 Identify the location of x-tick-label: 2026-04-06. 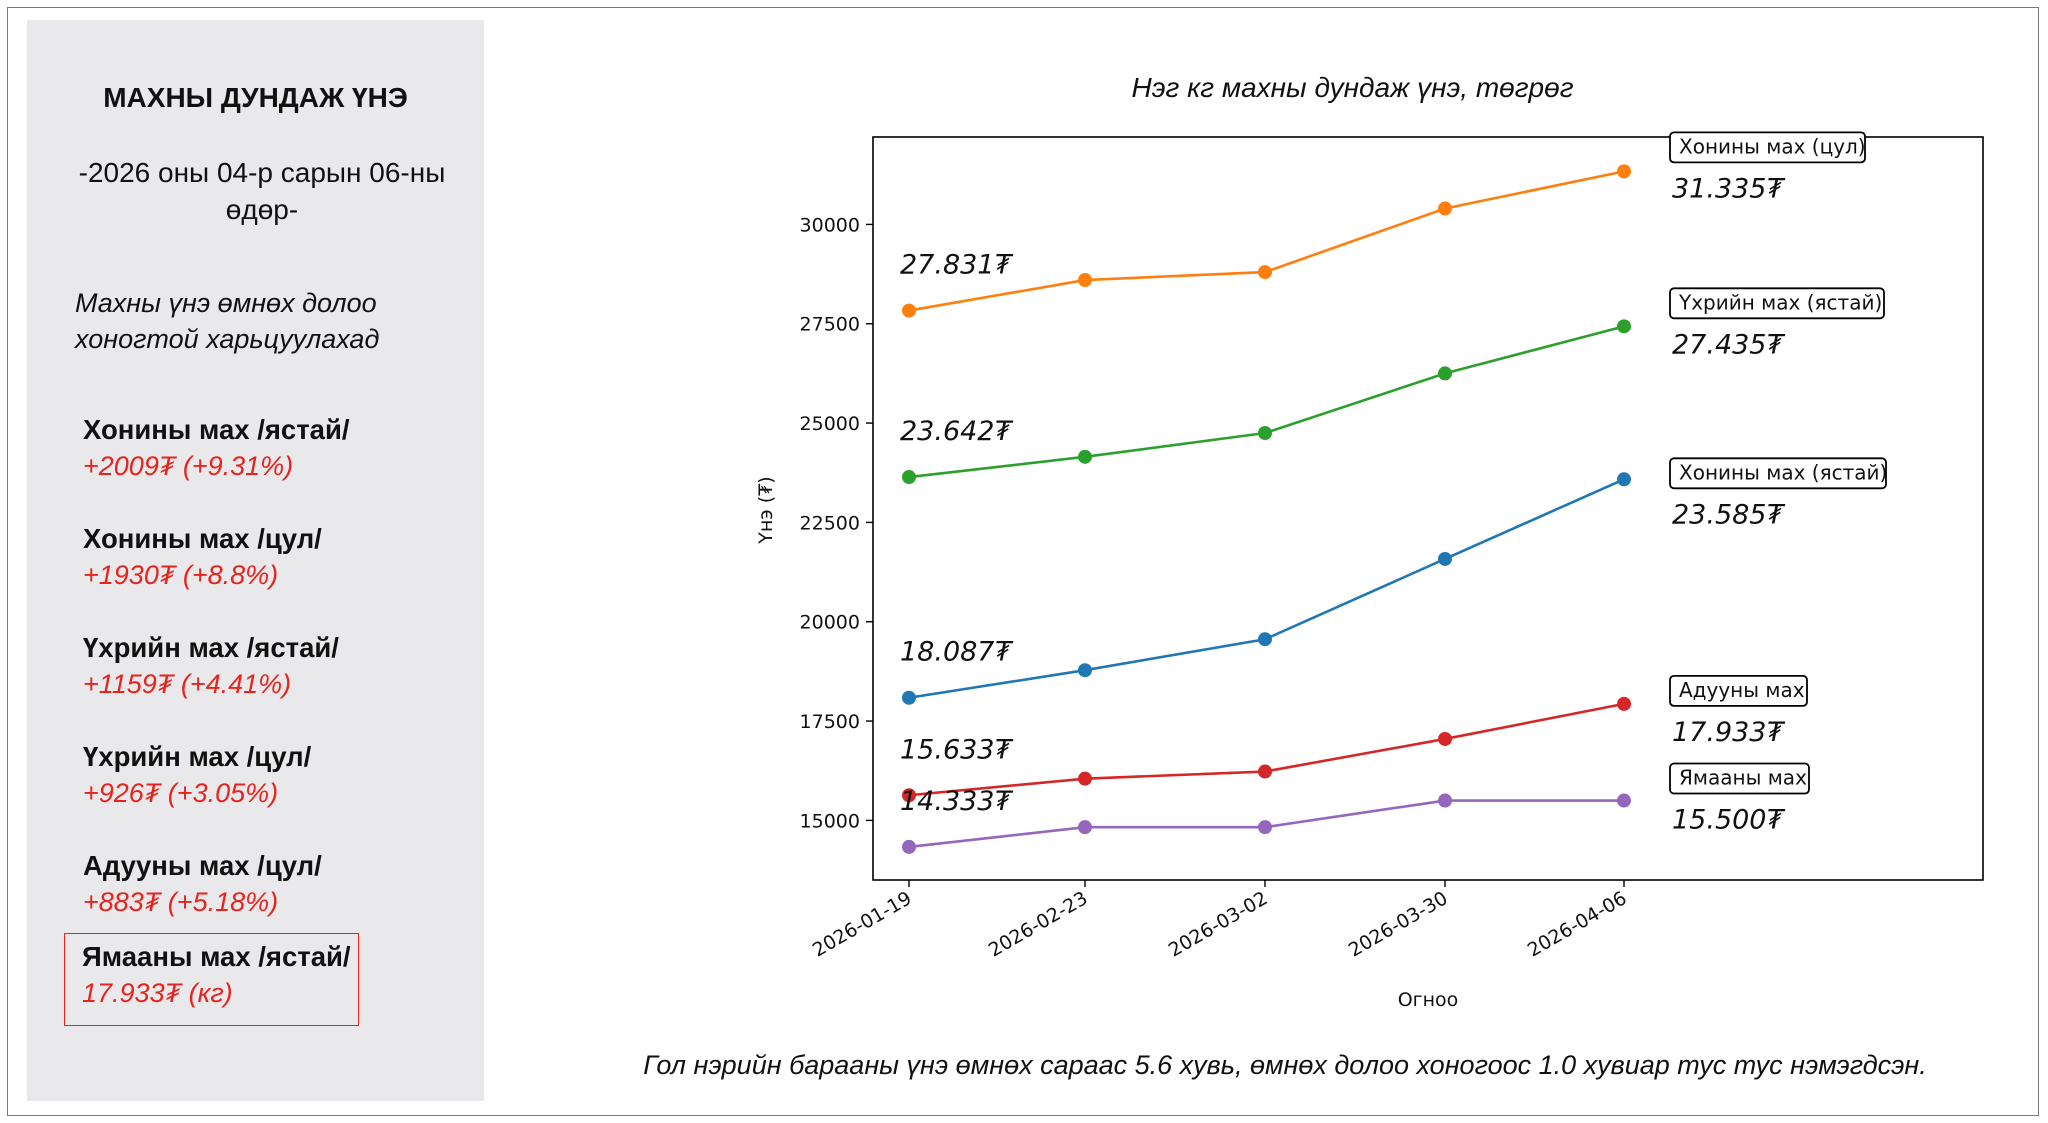
(1577, 924).